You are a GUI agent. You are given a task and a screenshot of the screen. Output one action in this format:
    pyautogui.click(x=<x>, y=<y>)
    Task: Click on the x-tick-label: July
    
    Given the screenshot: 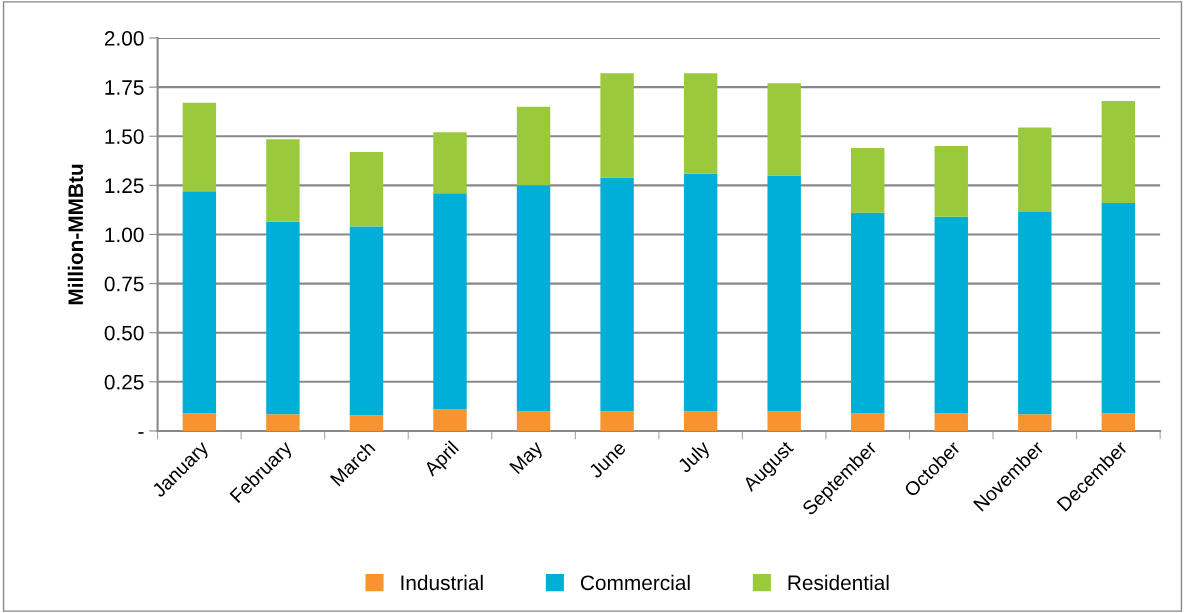 What is the action you would take?
    pyautogui.click(x=695, y=458)
    